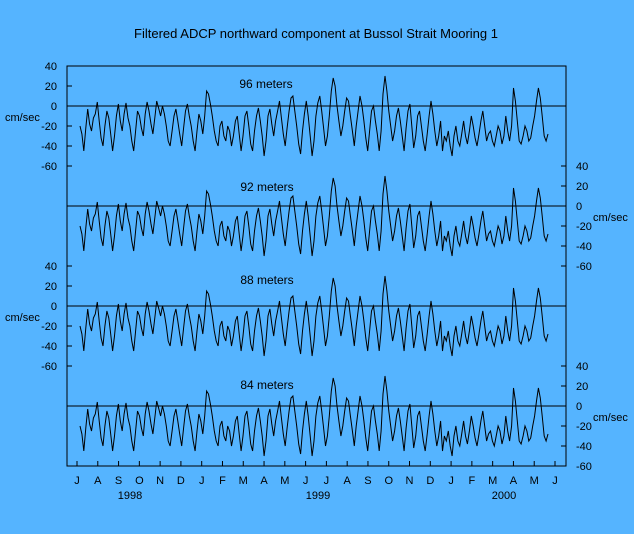 This screenshot has height=534, width=634. Describe the element at coordinates (130, 496) in the screenshot. I see `year-label: 1998` at that location.